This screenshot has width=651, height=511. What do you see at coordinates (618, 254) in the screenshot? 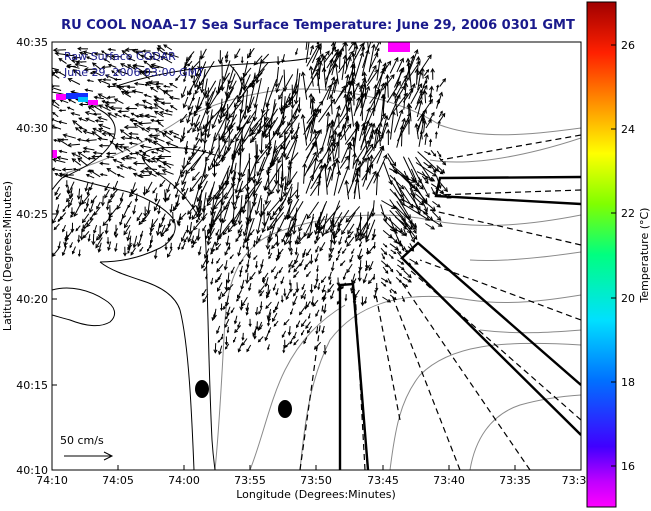
I see `colorbar: 26 24 22 20 18 16 Temperature (°C)` at bounding box center [618, 254].